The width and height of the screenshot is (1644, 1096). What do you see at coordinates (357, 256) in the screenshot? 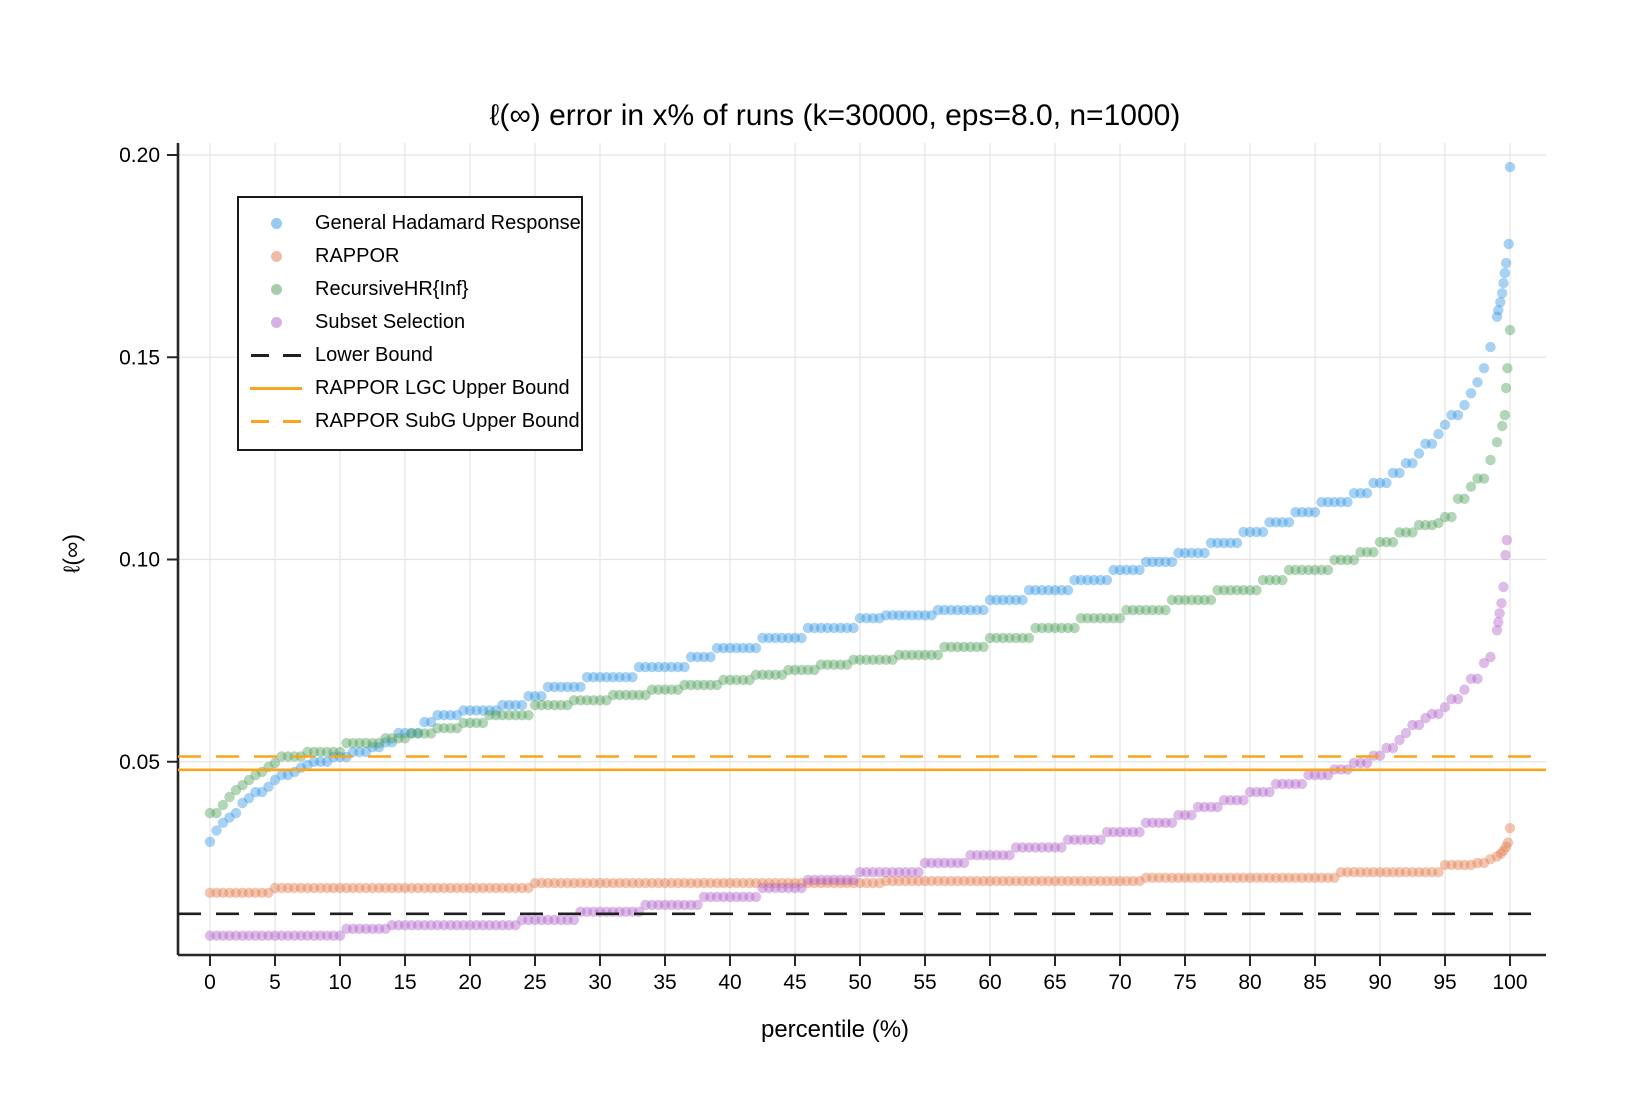
I see `legend-label: RAPPOR` at bounding box center [357, 256].